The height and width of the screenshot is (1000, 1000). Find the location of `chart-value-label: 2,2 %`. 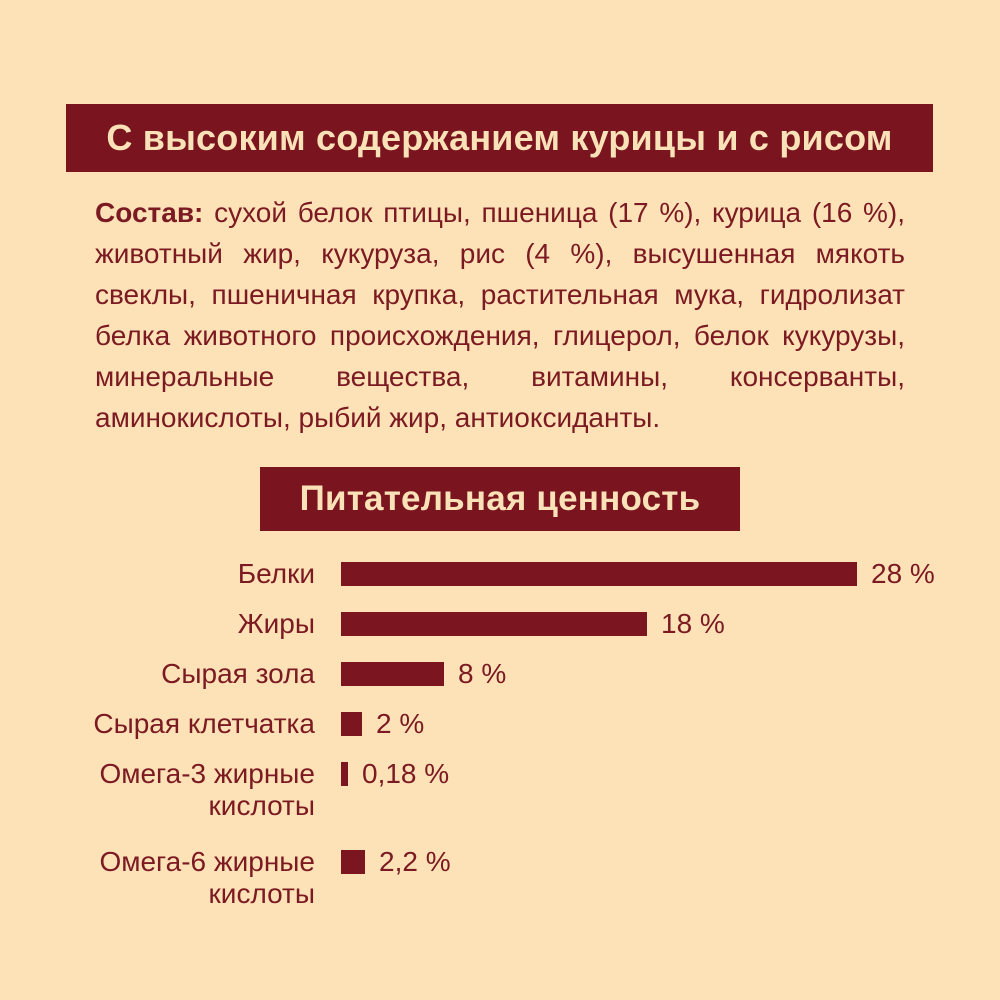

chart-value-label: 2,2 % is located at coordinates (415, 861).